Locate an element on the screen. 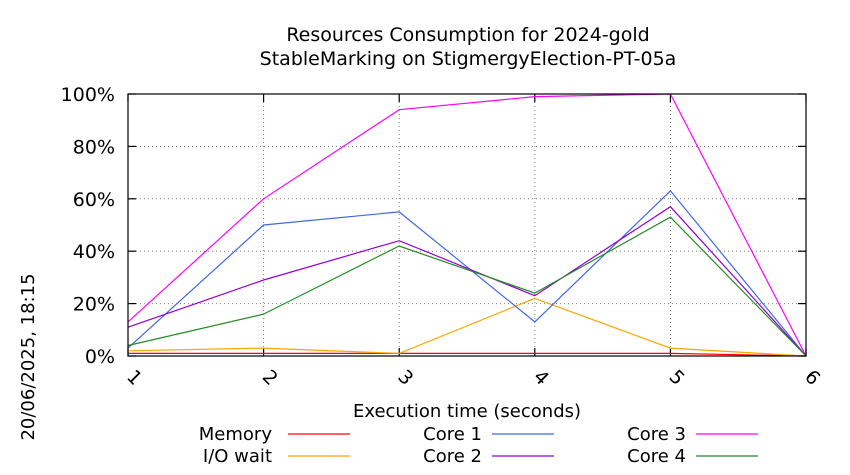 The image size is (850, 475). y-tick-label: 40% is located at coordinates (94, 252).